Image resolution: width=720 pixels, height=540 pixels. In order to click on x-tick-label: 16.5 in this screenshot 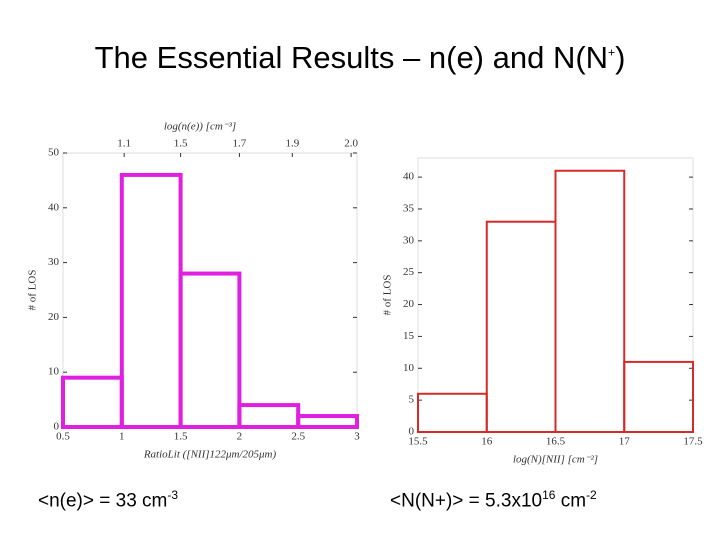, I will do `click(556, 442)`.